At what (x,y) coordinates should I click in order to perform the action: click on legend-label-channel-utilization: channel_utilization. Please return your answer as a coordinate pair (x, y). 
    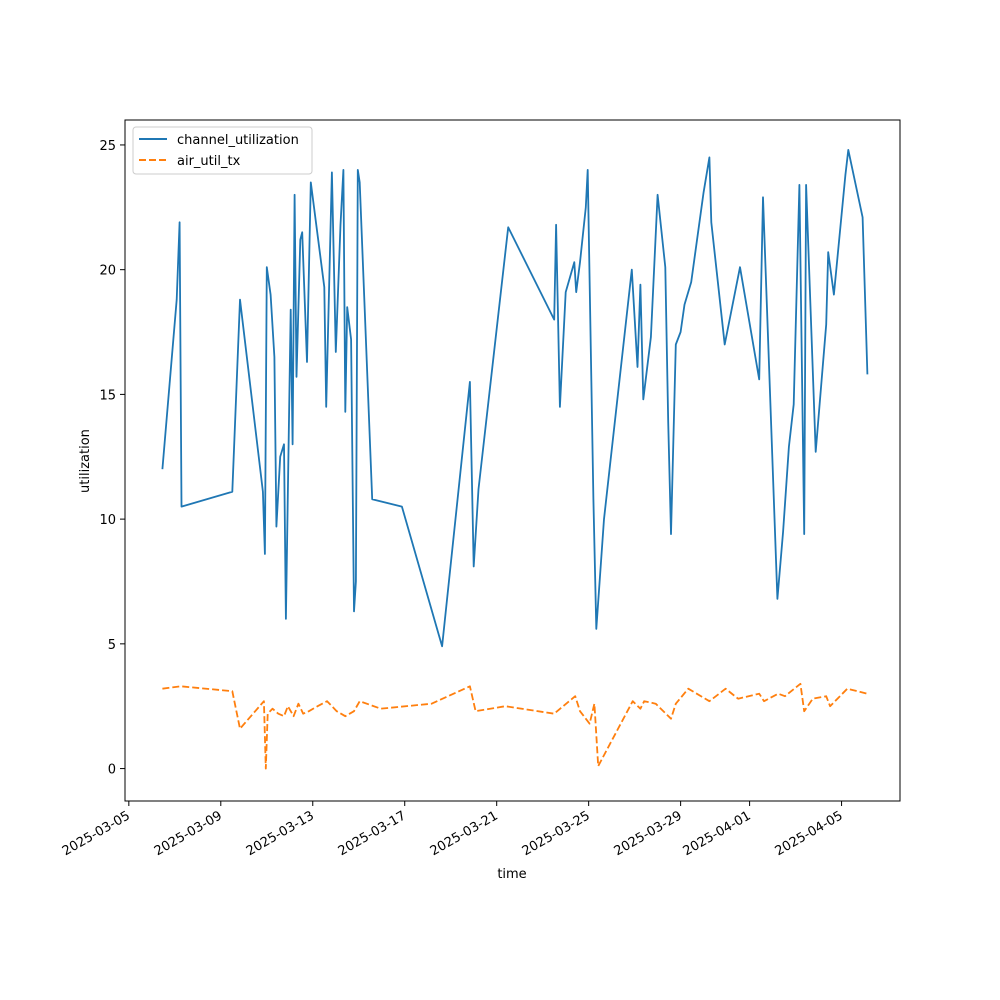
    Looking at the image, I should click on (238, 140).